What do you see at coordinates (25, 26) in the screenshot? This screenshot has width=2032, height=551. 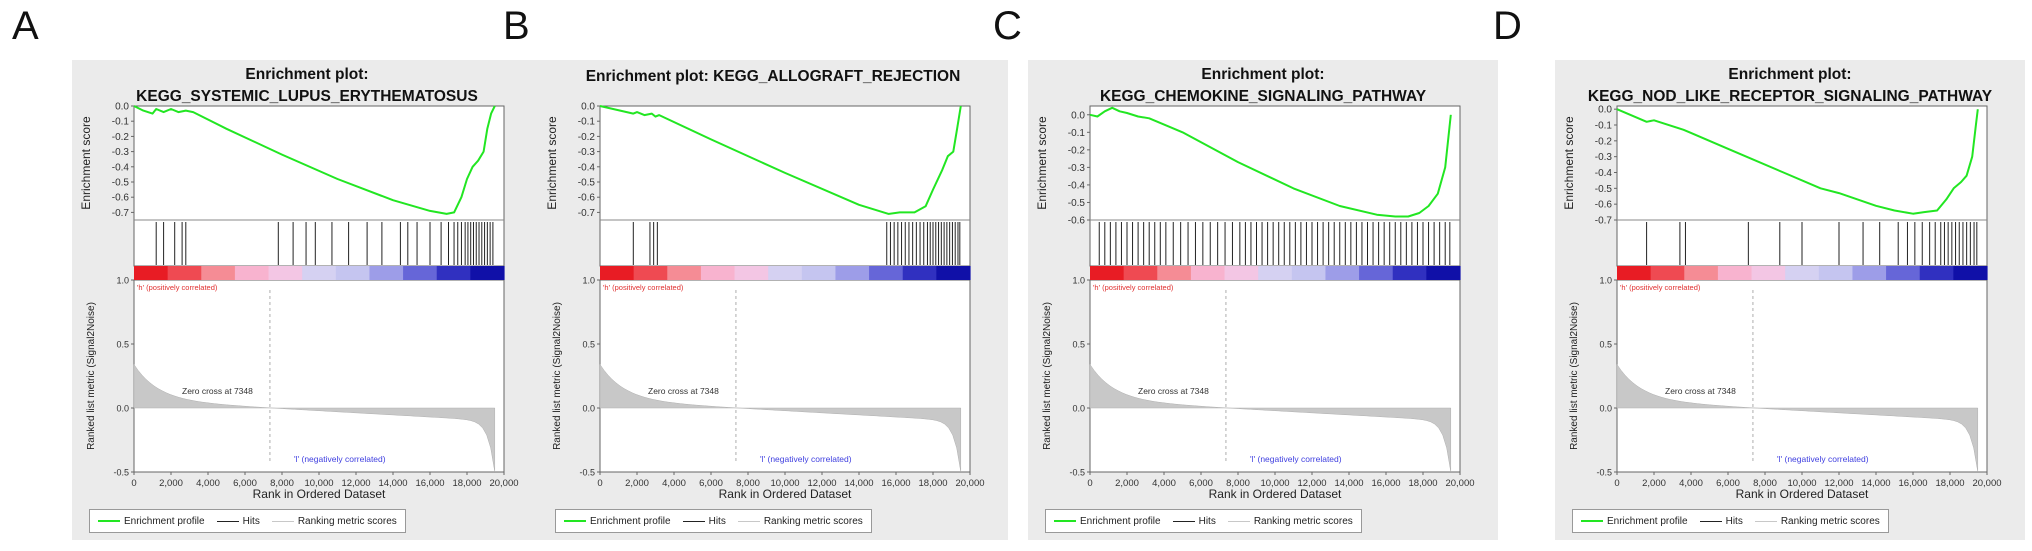 I see `panel-letter-a: A` at bounding box center [25, 26].